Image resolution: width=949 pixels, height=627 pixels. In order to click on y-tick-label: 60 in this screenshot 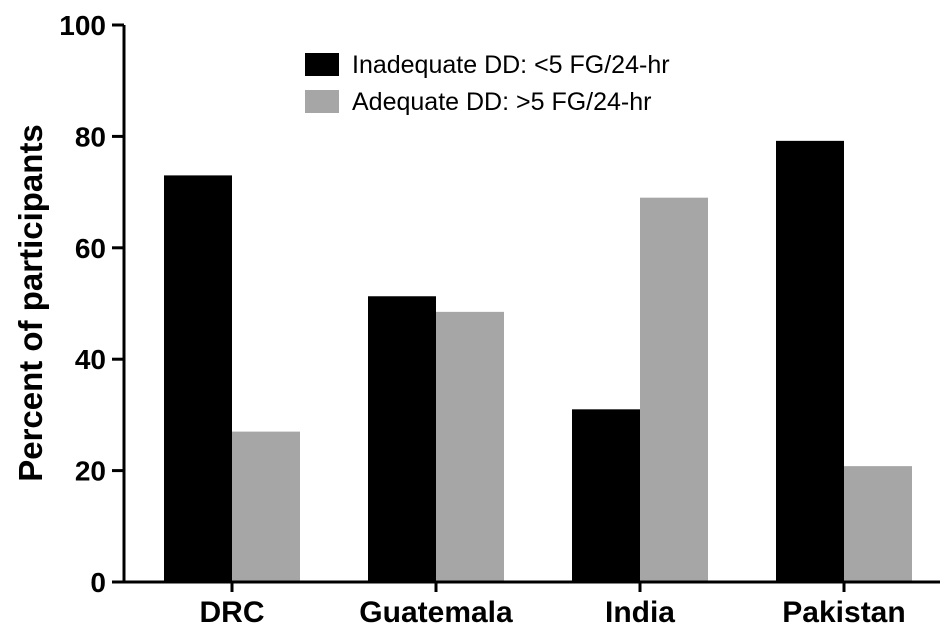, I will do `click(90, 248)`.